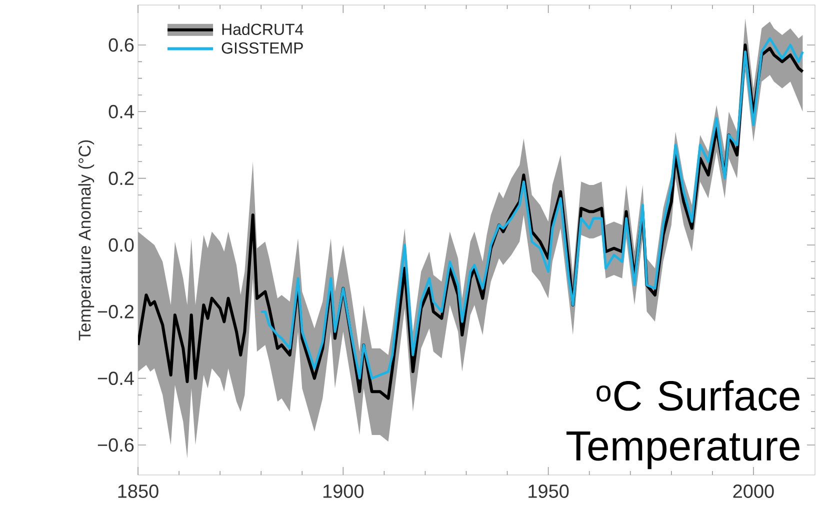 This screenshot has height=526, width=833. I want to click on y-axis-title: Temperature Anomaly (°C), so click(86, 240).